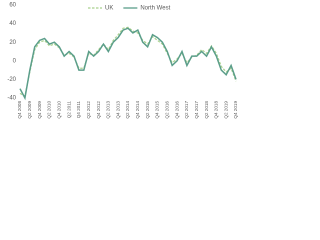 The image size is (320, 240). Describe the element at coordinates (98, 110) in the screenshot. I see `x-tick-label: Q4 2012` at that location.